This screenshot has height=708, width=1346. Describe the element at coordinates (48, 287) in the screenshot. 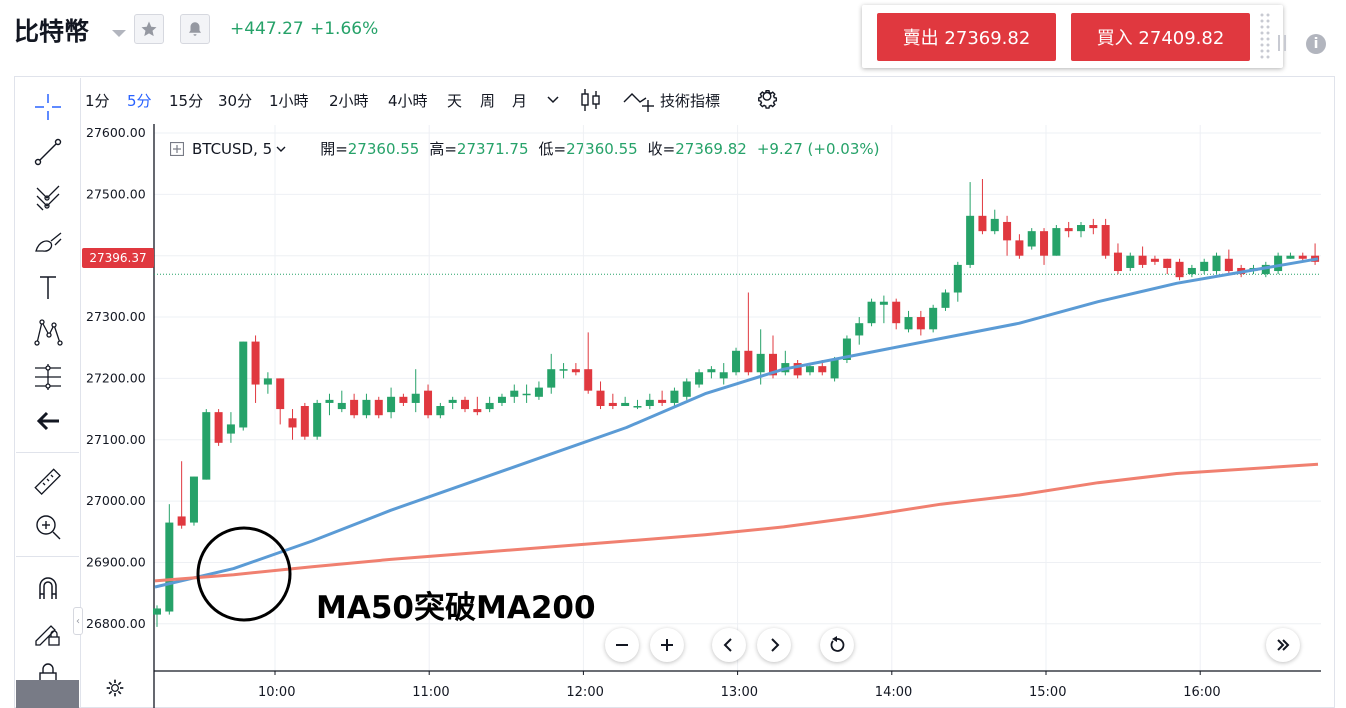

I see `text-tool` at that location.